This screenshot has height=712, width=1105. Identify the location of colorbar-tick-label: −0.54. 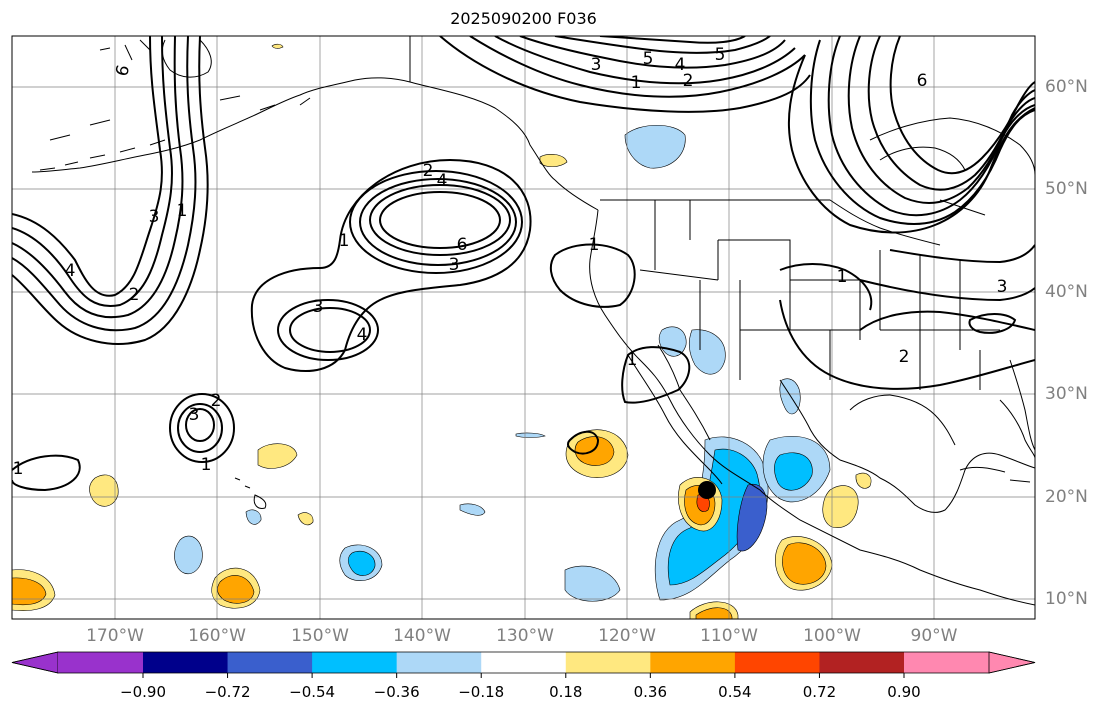
(312, 692).